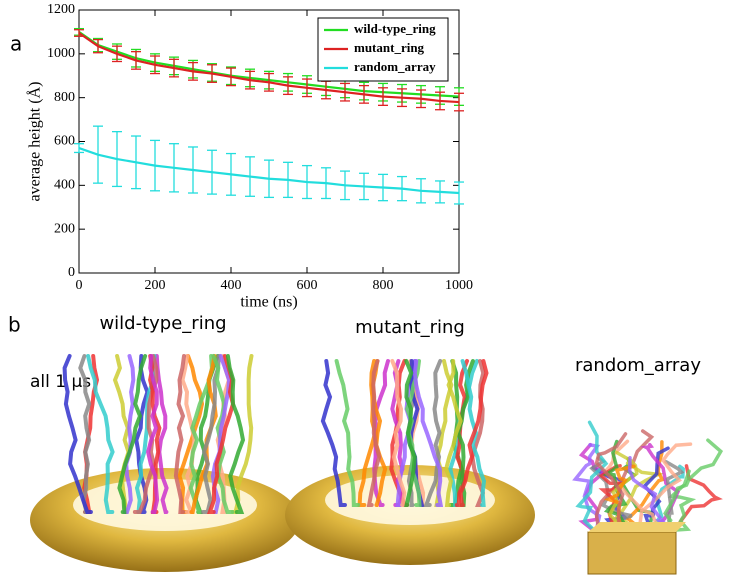  I want to click on x-tick-label: 200, so click(155, 285).